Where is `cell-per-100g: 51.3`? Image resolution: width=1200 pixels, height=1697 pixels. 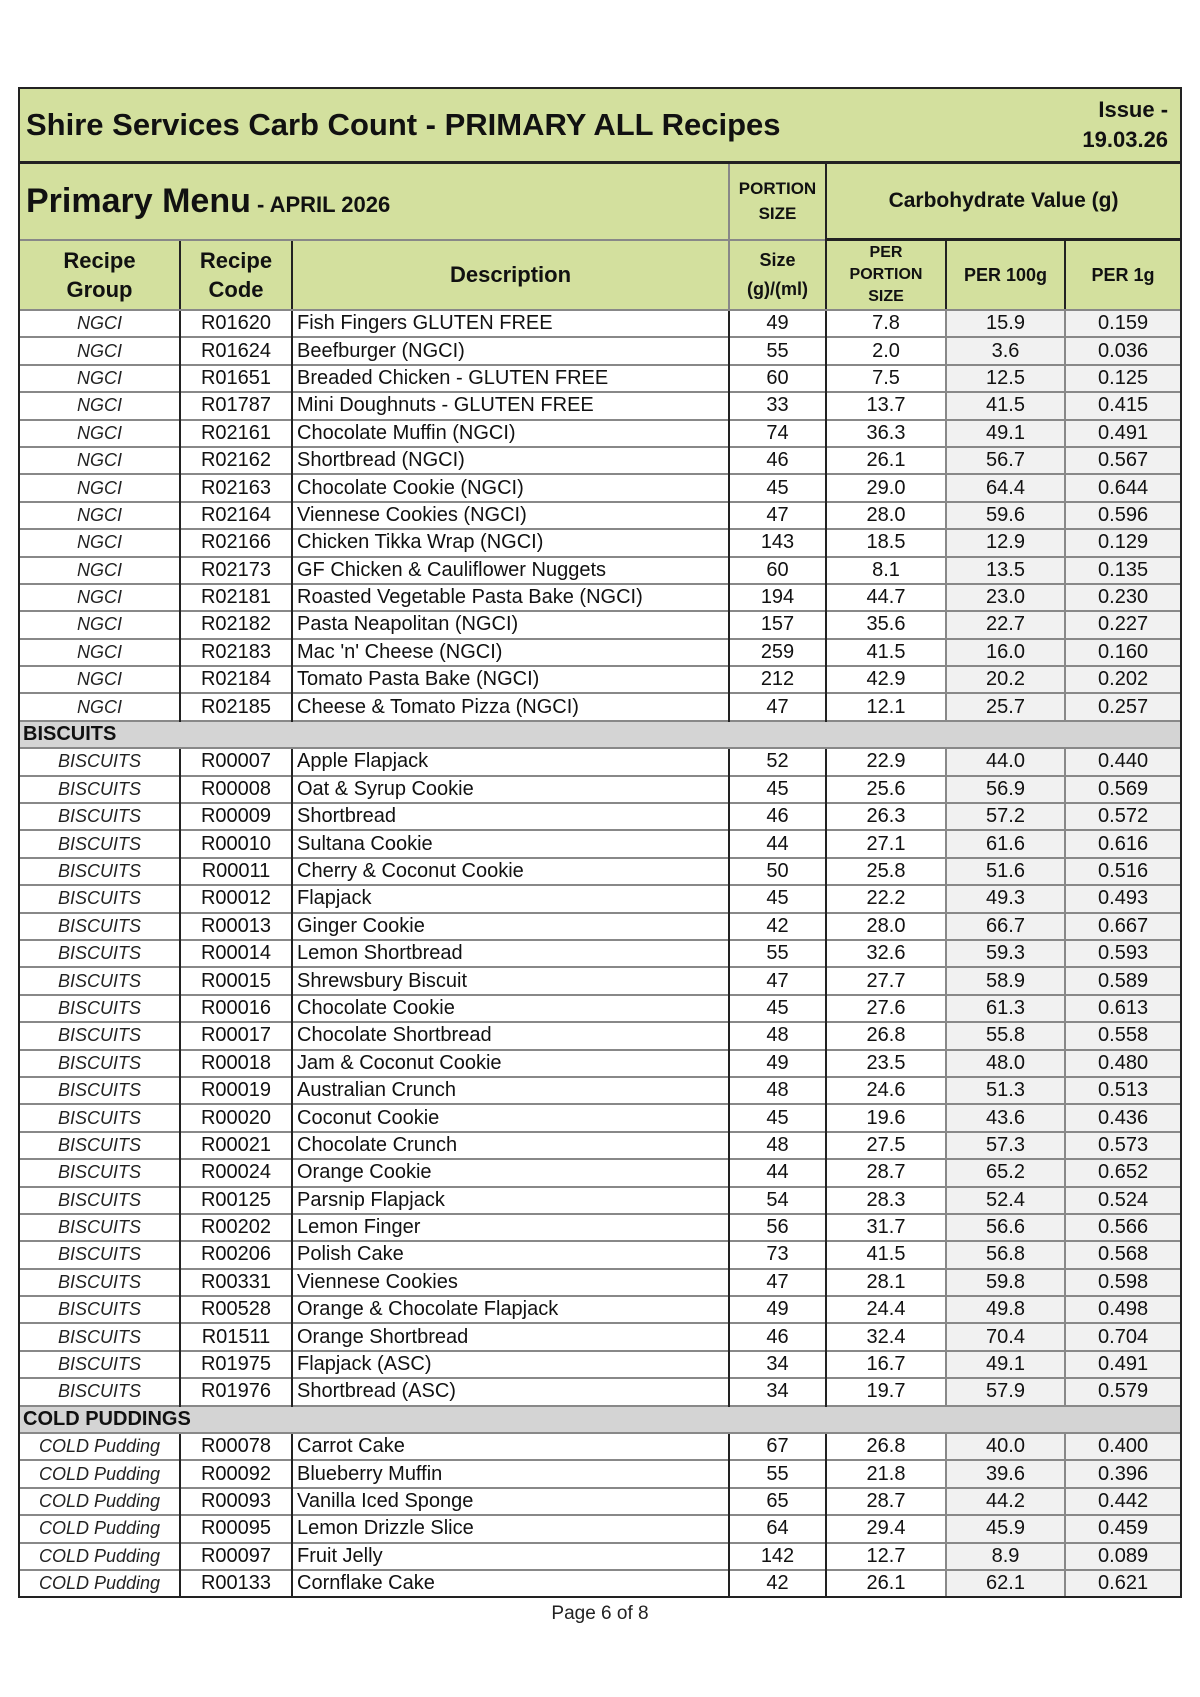
cell-per-100g: 51.3 is located at coordinates (1005, 1090).